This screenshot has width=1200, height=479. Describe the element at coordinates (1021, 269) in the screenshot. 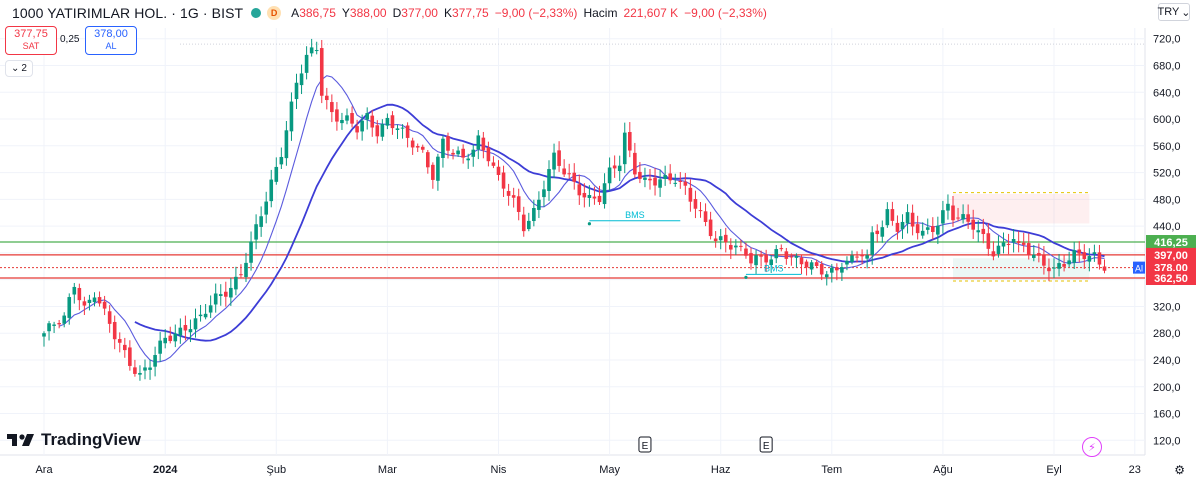

I see `demand-zone` at that location.